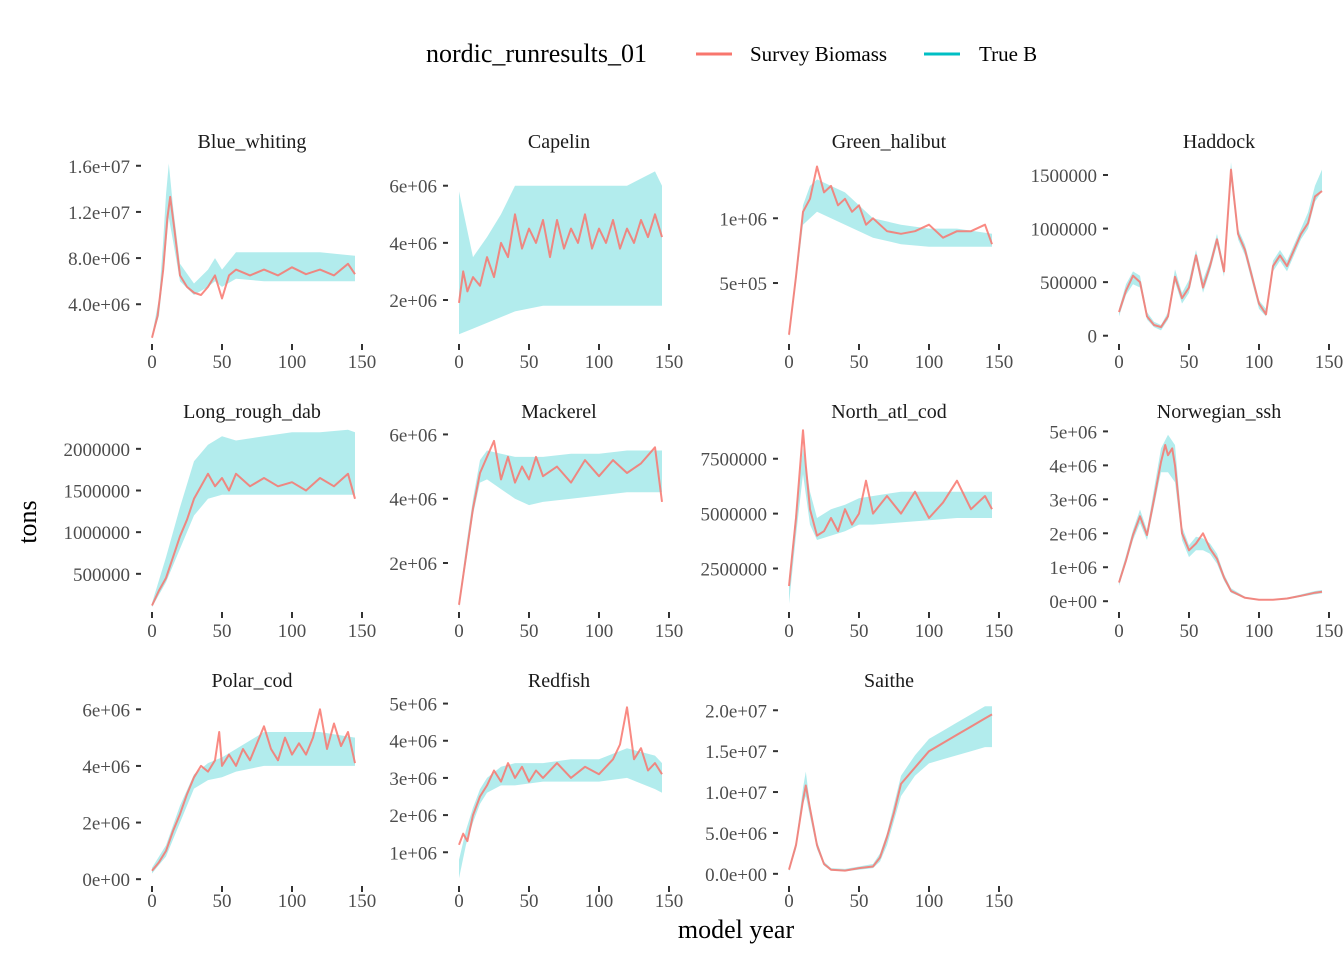 The height and width of the screenshot is (960, 1344). What do you see at coordinates (413, 779) in the screenshot?
I see `y-tick-label: 3e+06` at bounding box center [413, 779].